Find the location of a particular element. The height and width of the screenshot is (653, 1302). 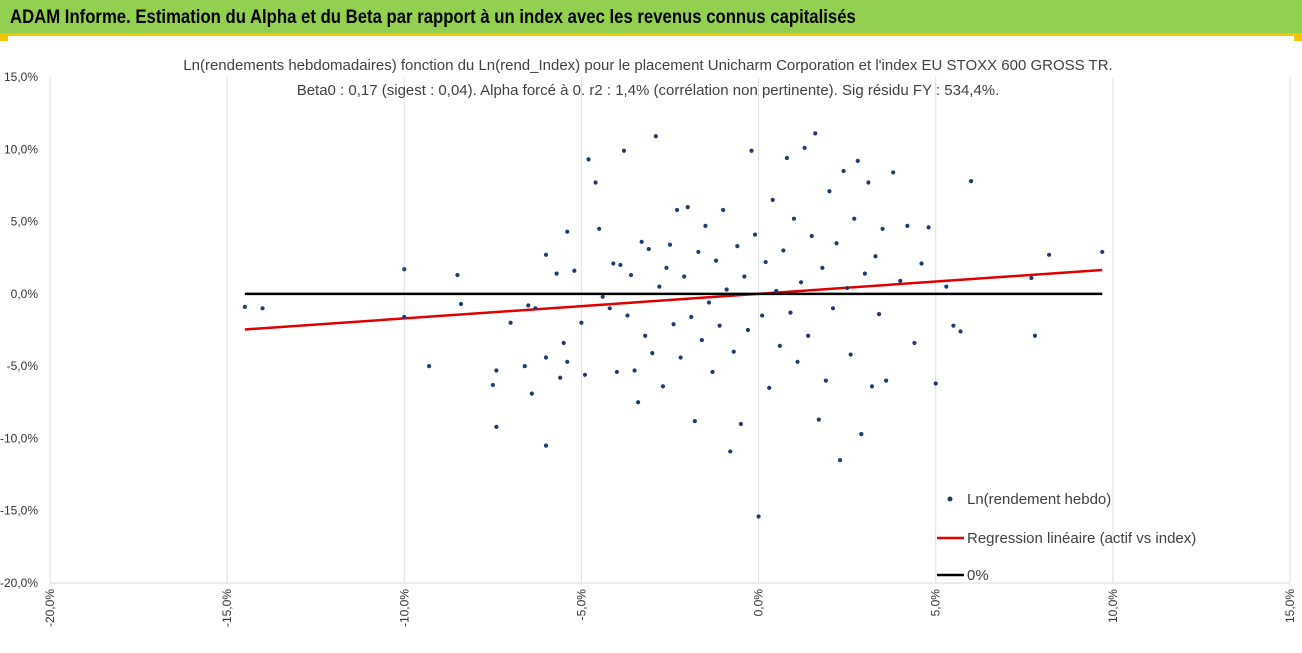

series-lines is located at coordinates (673, 299).